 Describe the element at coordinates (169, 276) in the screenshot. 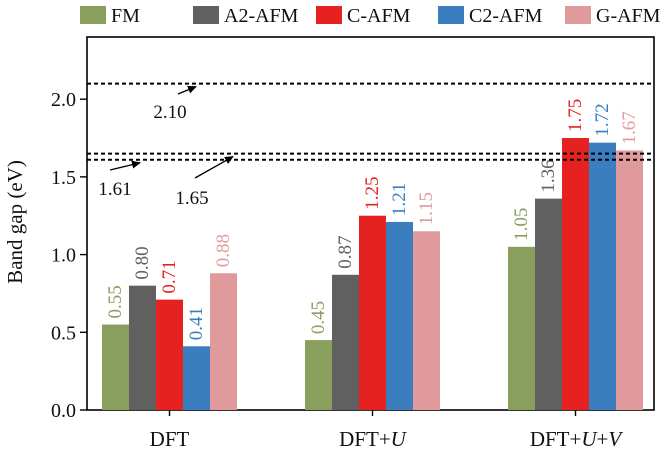

I see `bar-value-label: 0.71` at that location.